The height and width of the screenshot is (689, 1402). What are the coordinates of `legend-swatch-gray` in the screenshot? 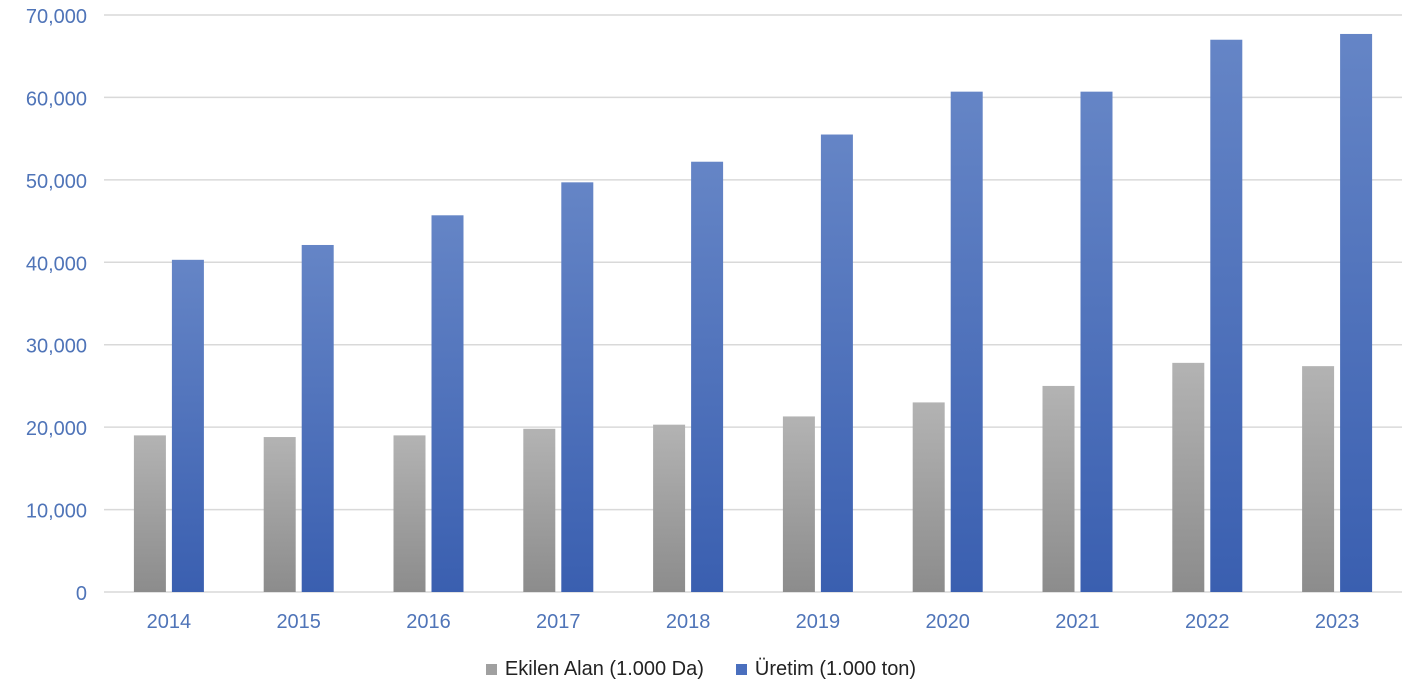 It's located at (491, 669).